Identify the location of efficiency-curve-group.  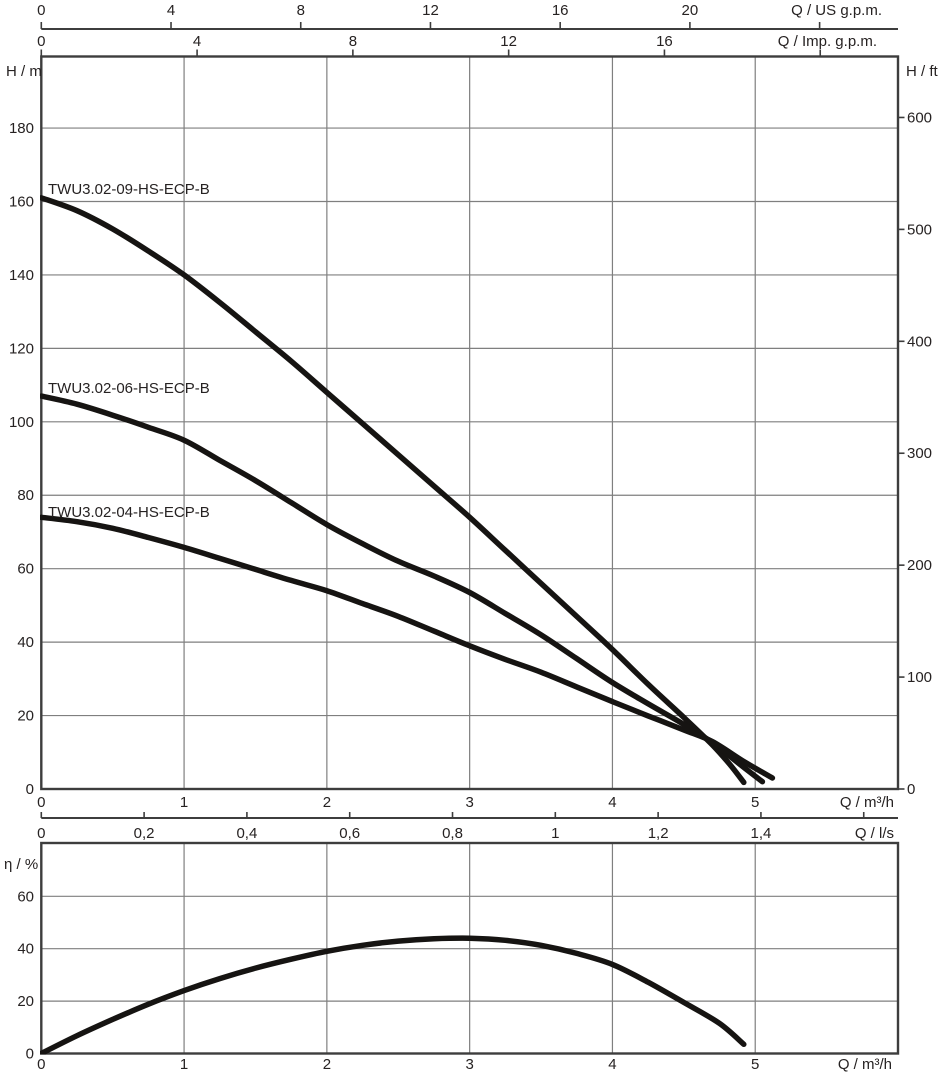
(393, 995).